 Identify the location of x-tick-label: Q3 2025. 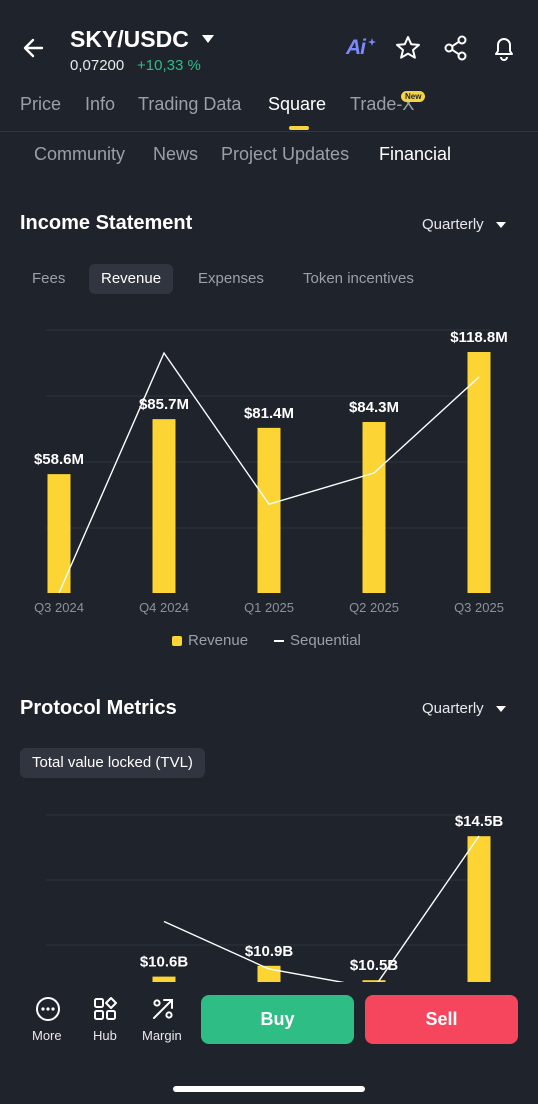
(479, 607).